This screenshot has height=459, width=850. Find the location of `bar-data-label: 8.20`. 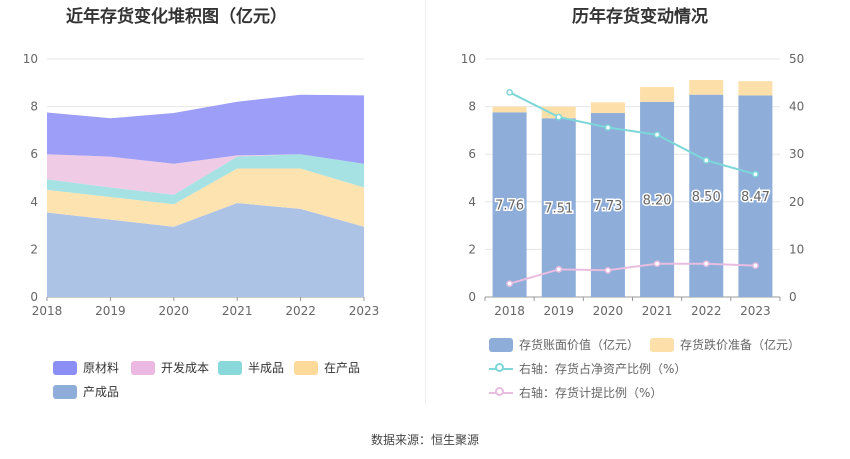

bar-data-label: 8.20 is located at coordinates (657, 200).